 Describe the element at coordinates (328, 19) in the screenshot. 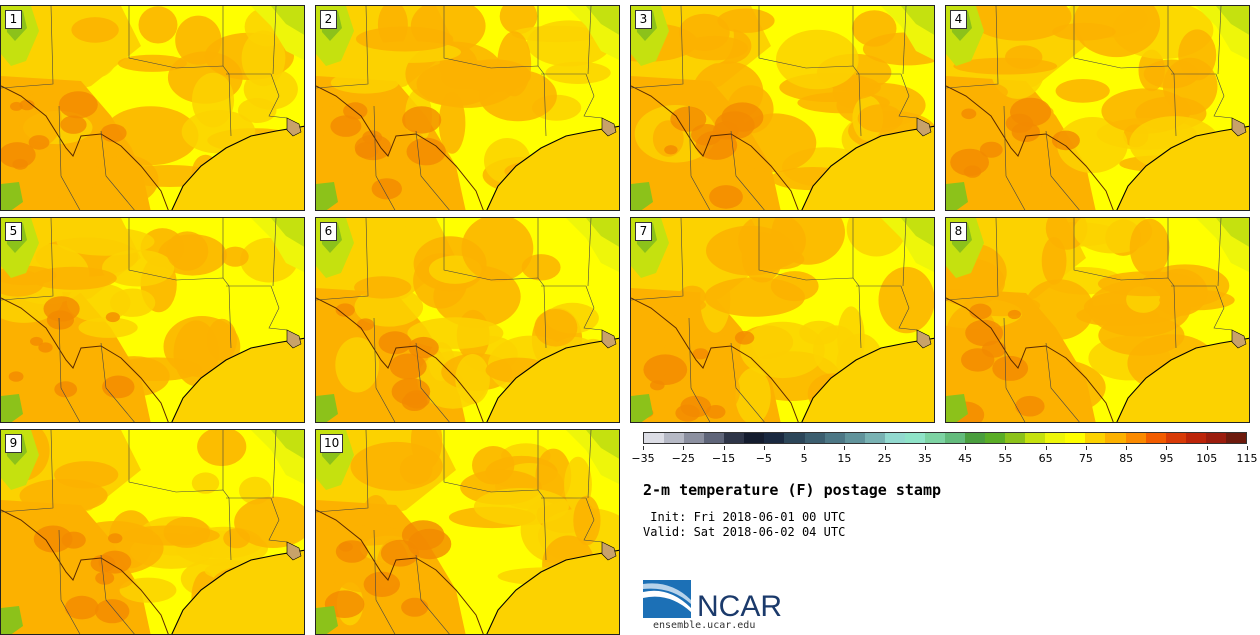

I see `member-number-label: 2` at that location.